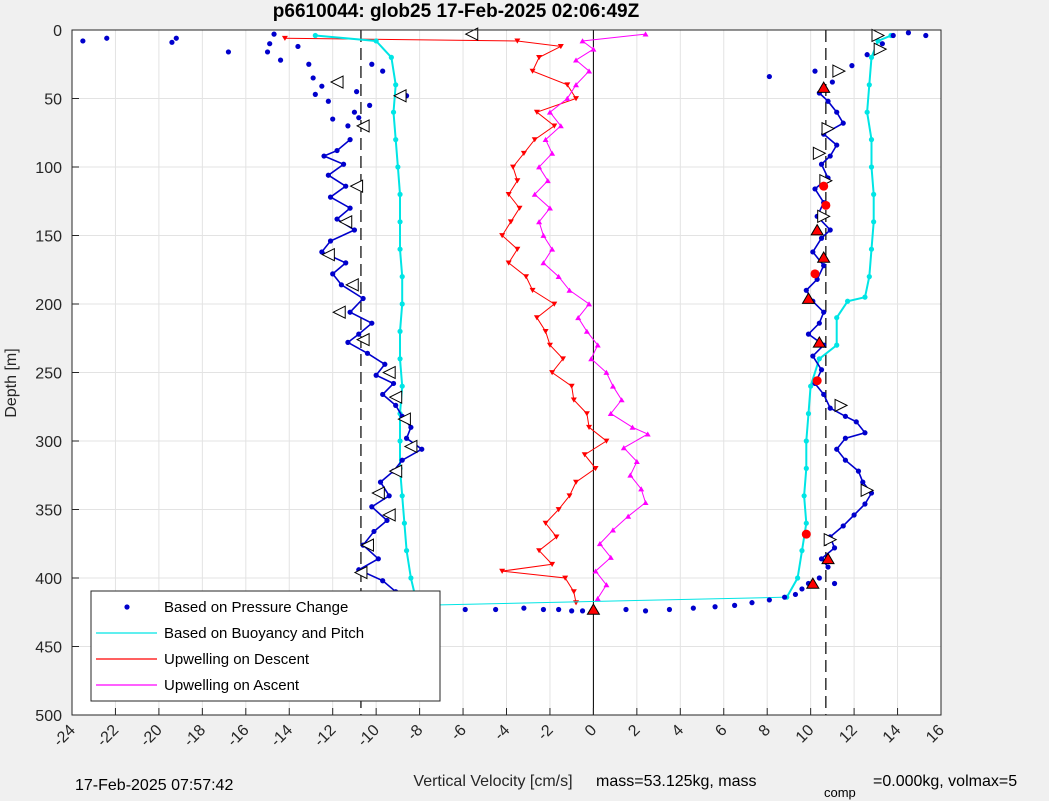 The width and height of the screenshot is (1049, 801). What do you see at coordinates (48, 716) in the screenshot?
I see `y-tick-label: 500` at bounding box center [48, 716].